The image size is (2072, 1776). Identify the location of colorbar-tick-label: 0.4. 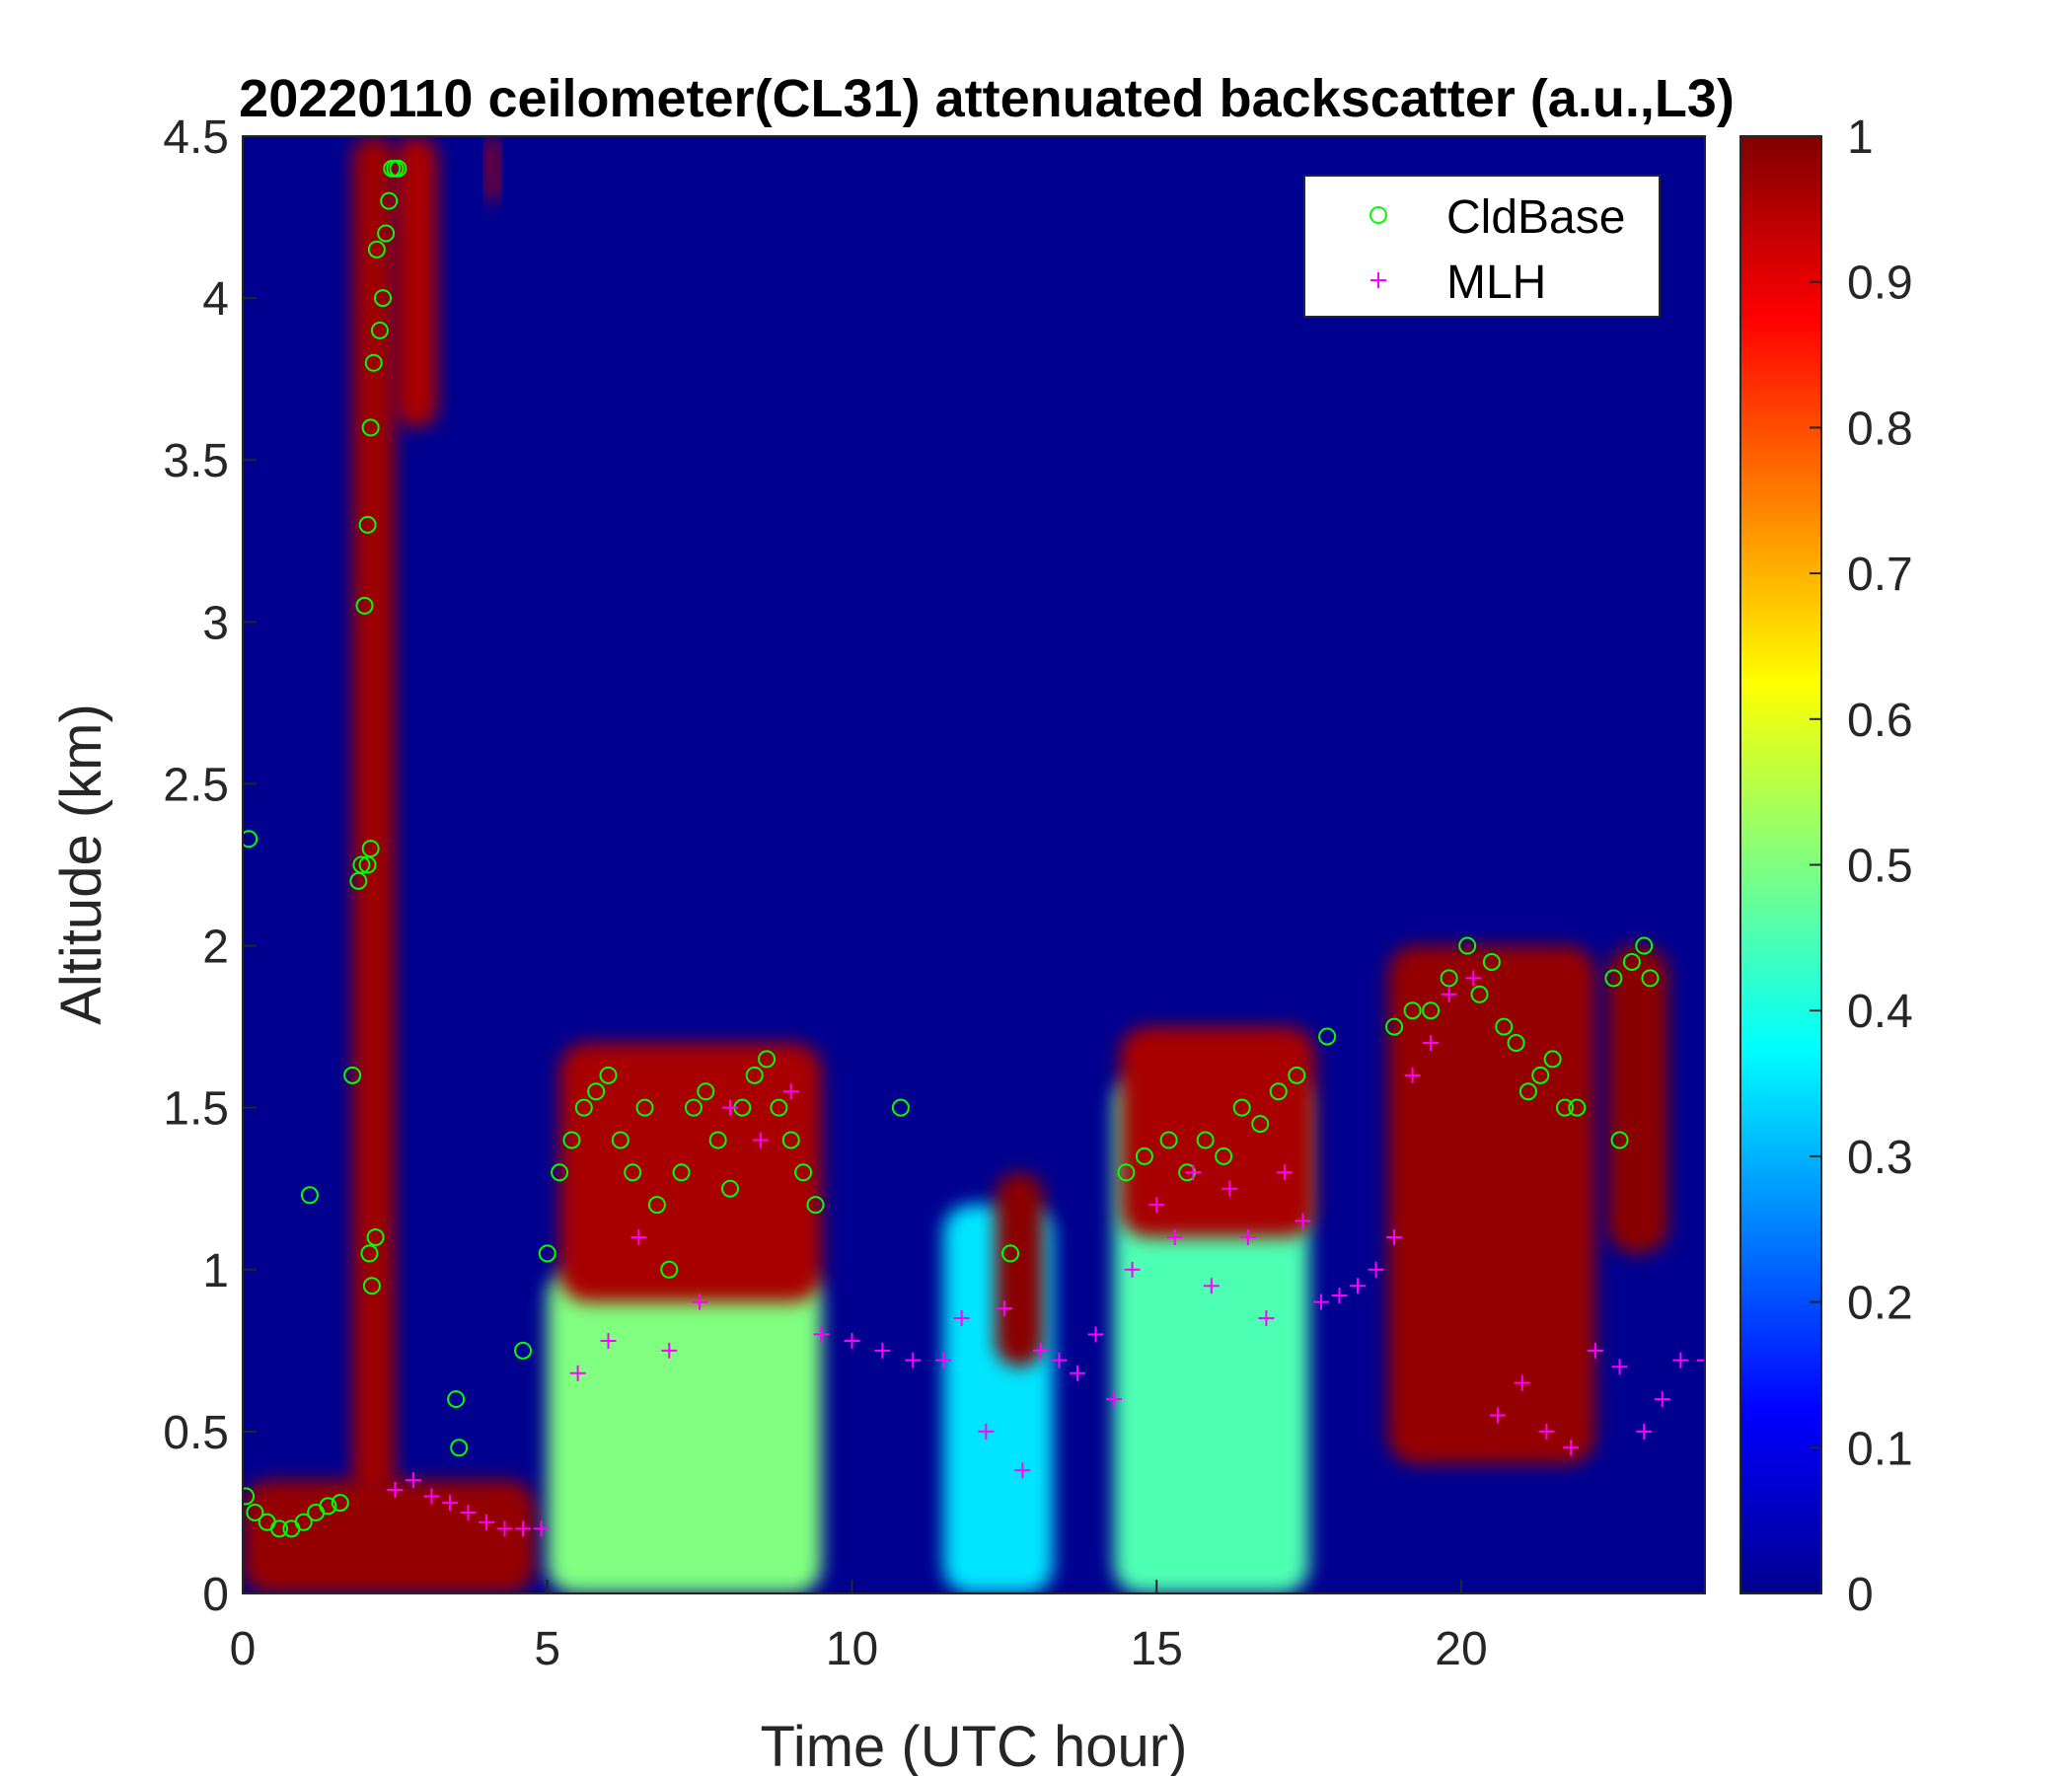
(1880, 1012).